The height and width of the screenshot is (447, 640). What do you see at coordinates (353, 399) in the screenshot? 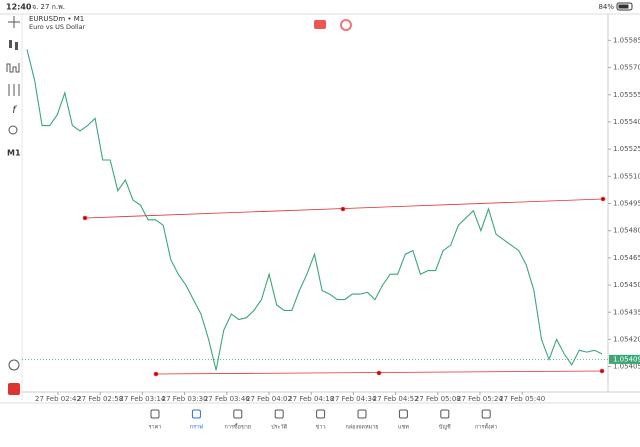
I see `x-tick-label: 27 Feb 04:34` at bounding box center [353, 399].